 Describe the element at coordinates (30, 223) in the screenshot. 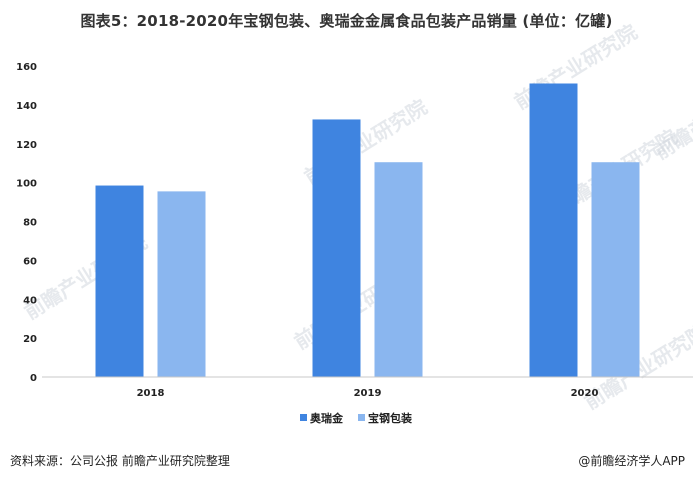

I see `y-tick-label: 80` at that location.